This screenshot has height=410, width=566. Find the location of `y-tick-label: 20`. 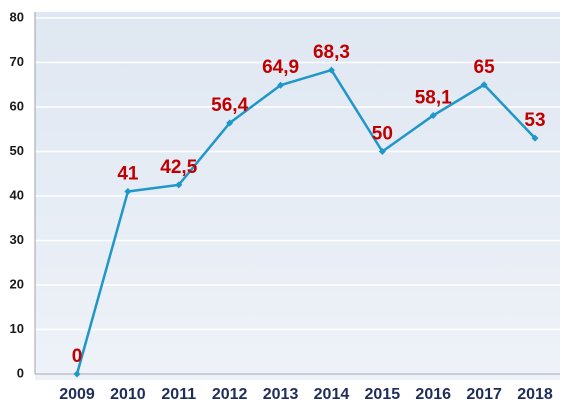

y-tick-label: 20 is located at coordinates (17, 283).